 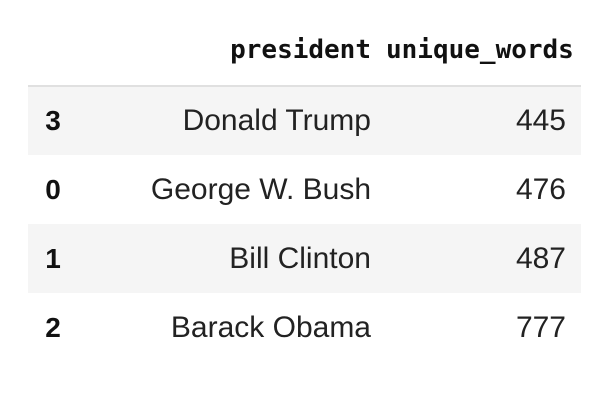 I want to click on cell-president: George W. Bush, so click(x=260, y=189).